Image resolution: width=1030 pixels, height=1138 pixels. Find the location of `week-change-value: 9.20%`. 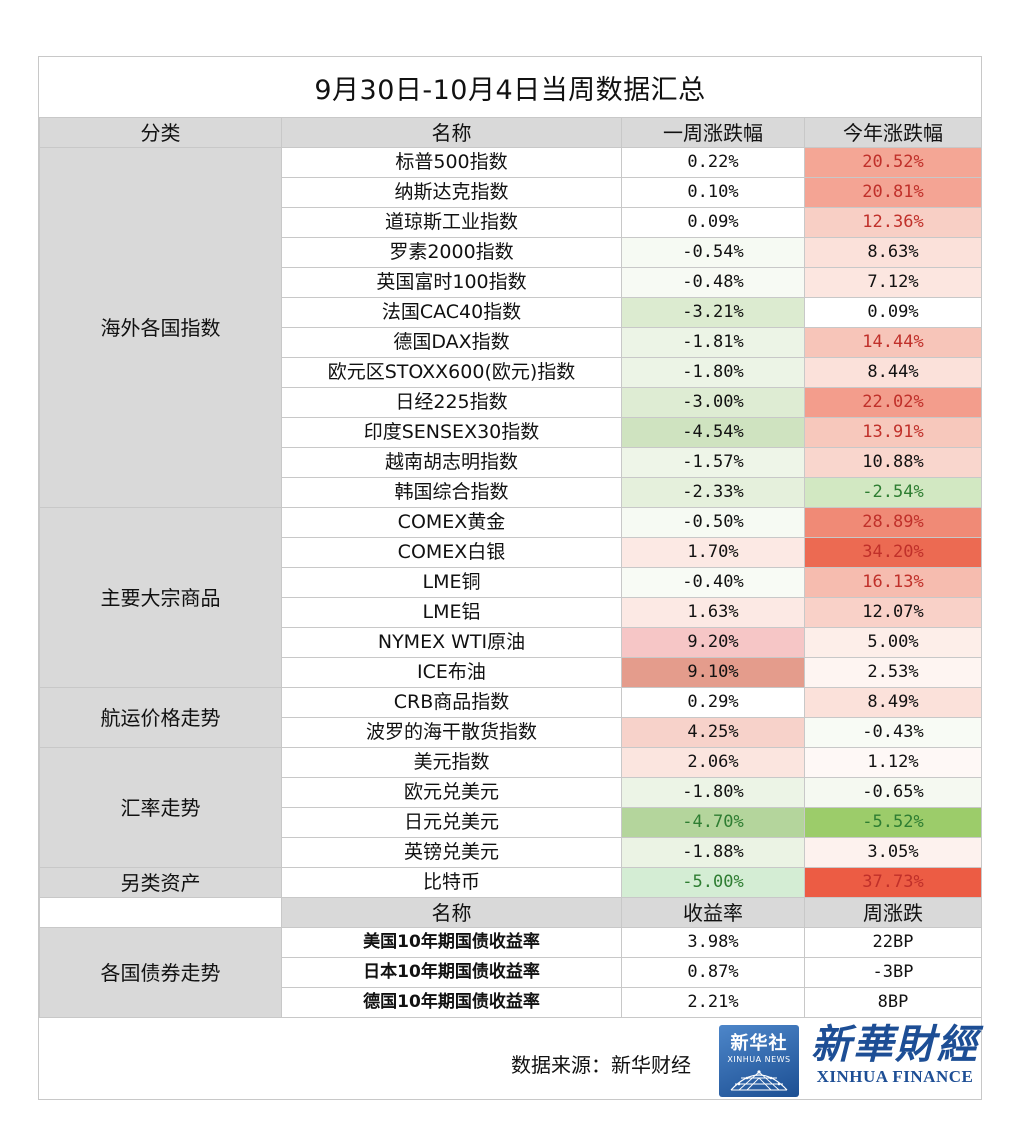

week-change-value: 9.20% is located at coordinates (713, 642).